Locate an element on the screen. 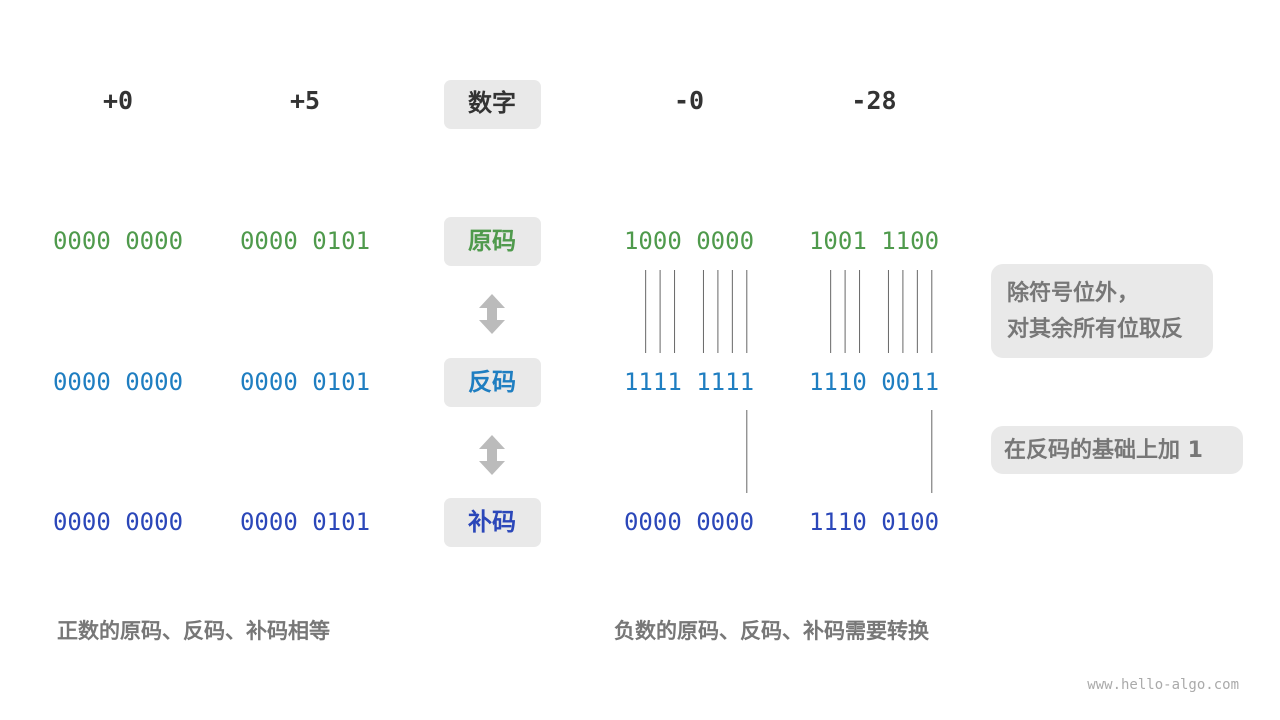  binary-code: 1111 1111 is located at coordinates (689, 382).